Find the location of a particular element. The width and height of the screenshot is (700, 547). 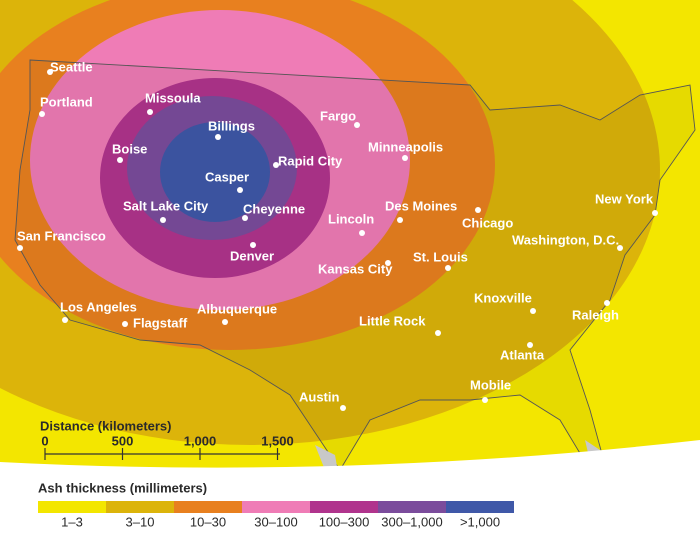

city-label: Minneapolis is located at coordinates (405, 146).